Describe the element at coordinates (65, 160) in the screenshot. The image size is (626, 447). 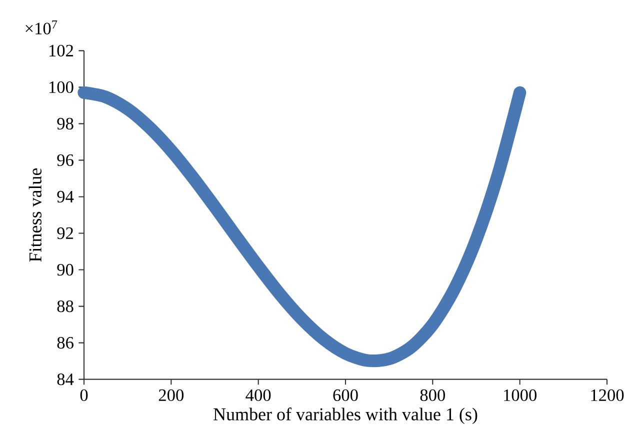
I see `y-tick-label: 96` at that location.